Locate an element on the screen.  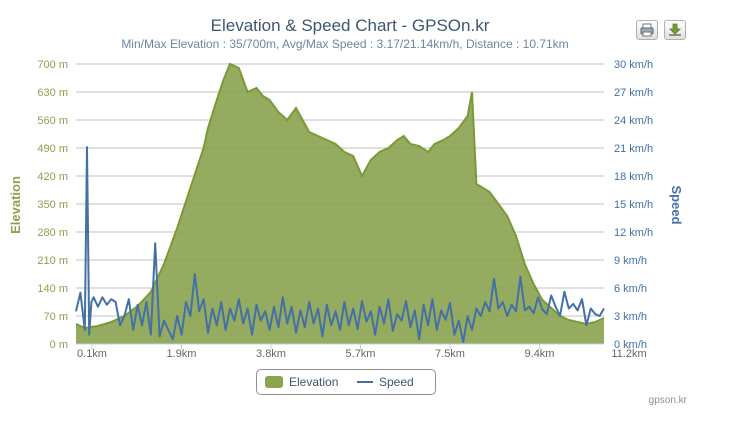
legend-elevation-swatch is located at coordinates (274, 382).